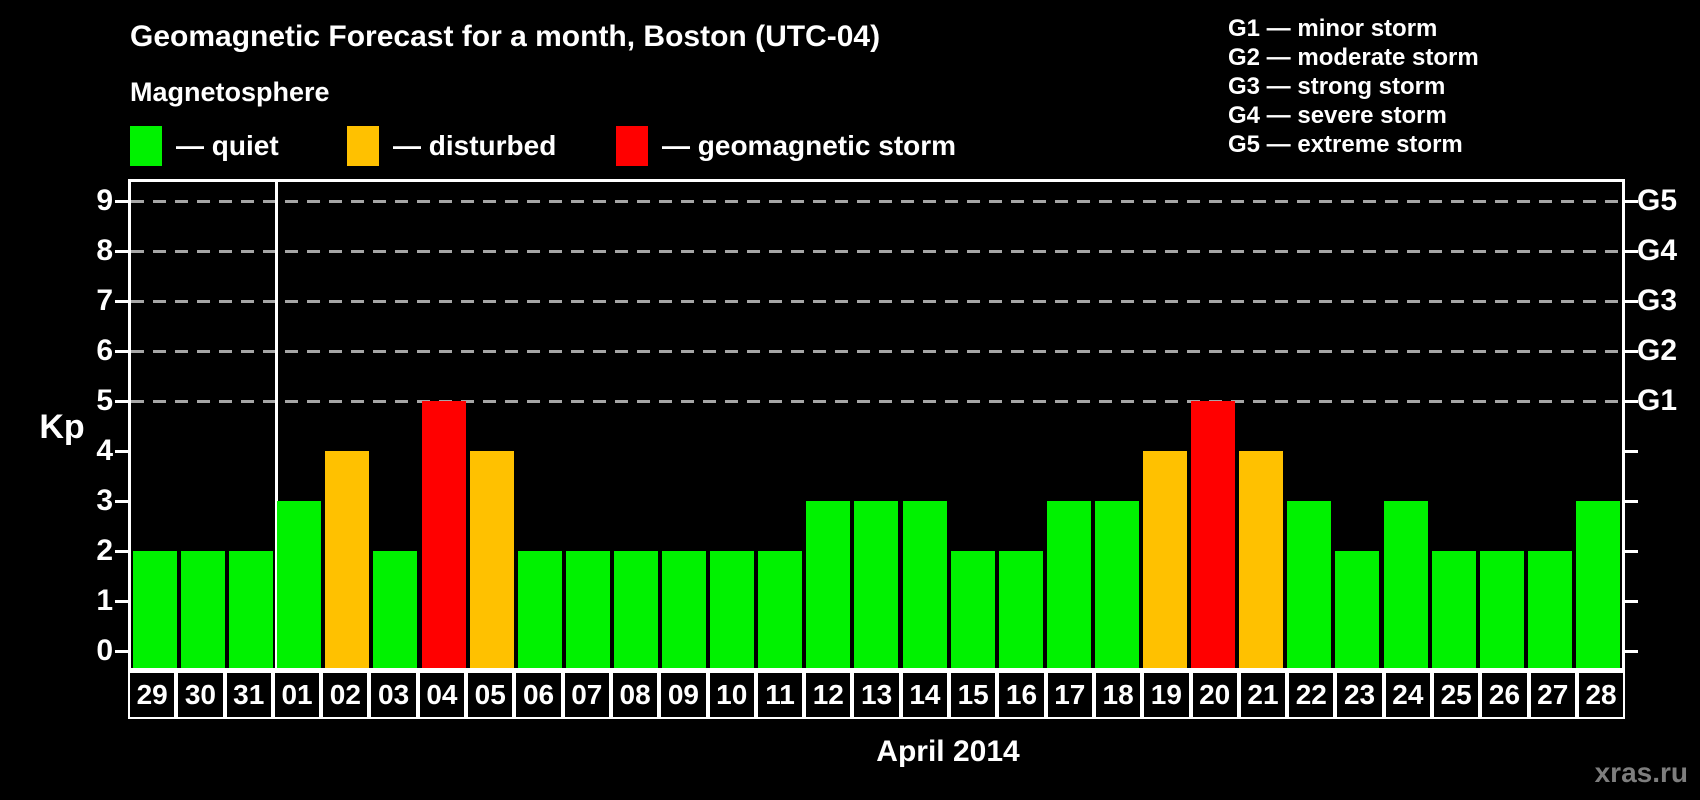 This screenshot has height=800, width=1700. What do you see at coordinates (1337, 115) in the screenshot?
I see `g-legend-line: G4 — severe storm` at bounding box center [1337, 115].